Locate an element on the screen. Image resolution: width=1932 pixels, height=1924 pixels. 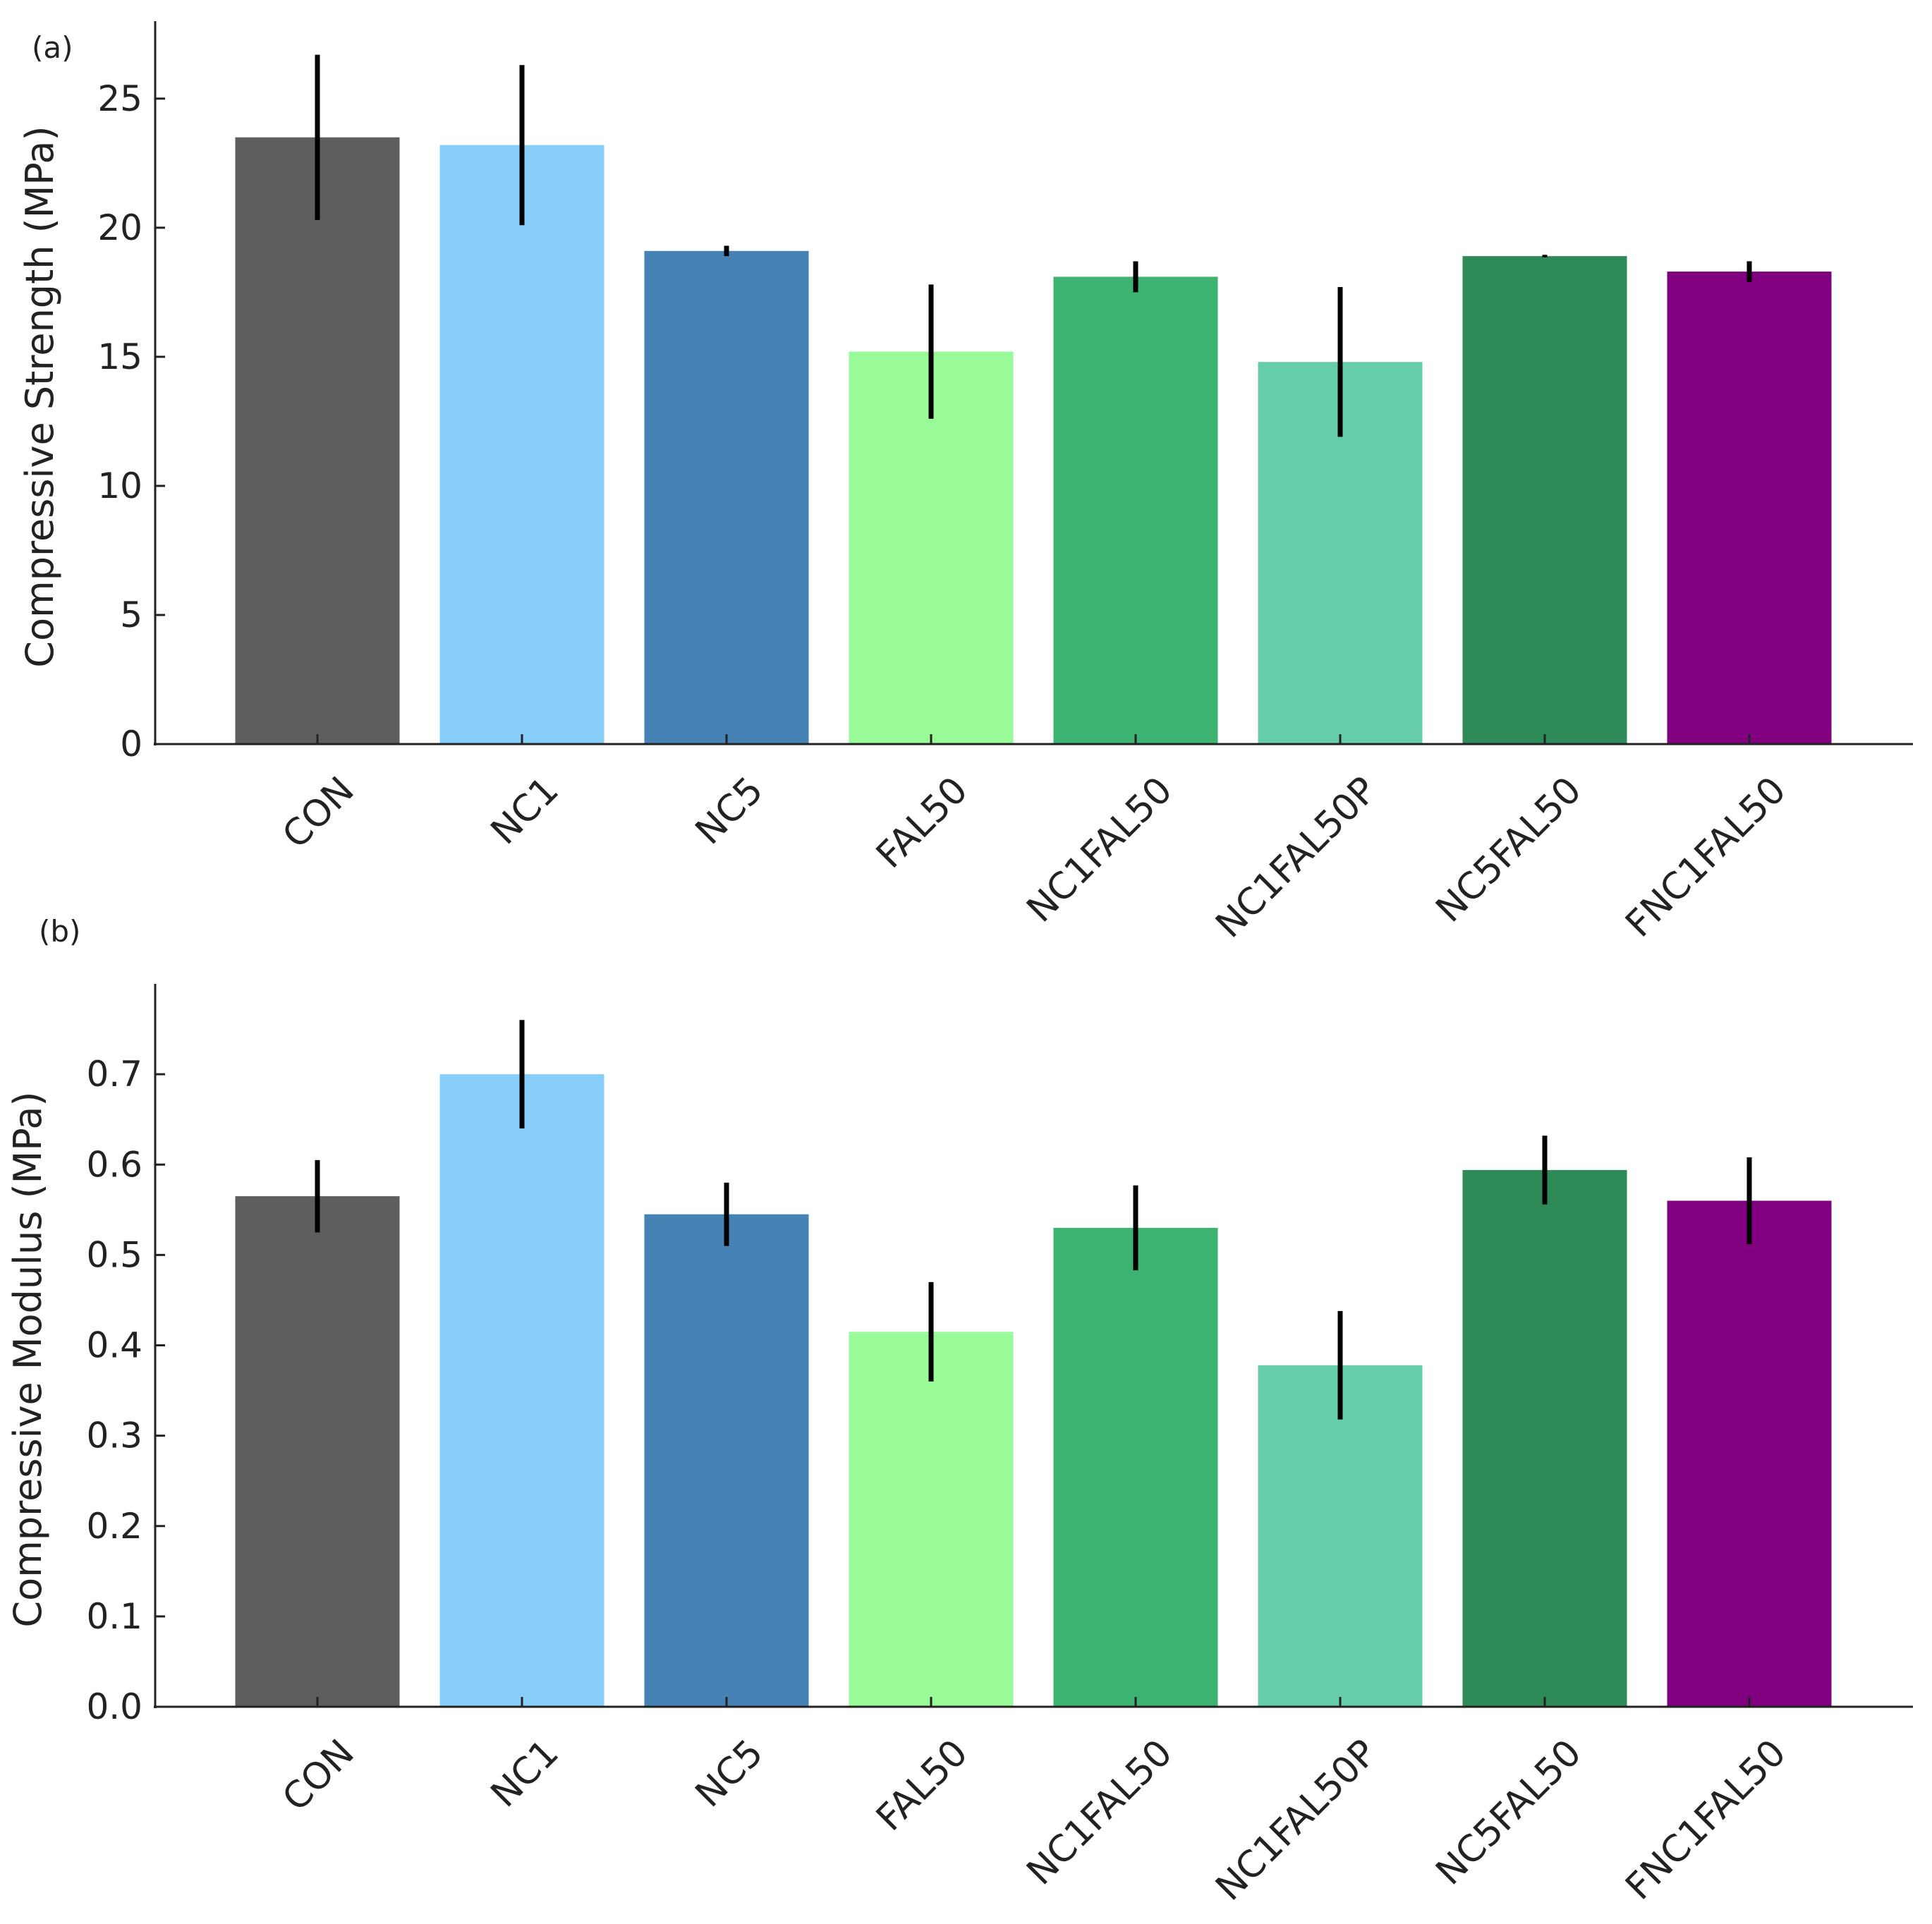
y-tick-label: 5 is located at coordinates (131, 615).